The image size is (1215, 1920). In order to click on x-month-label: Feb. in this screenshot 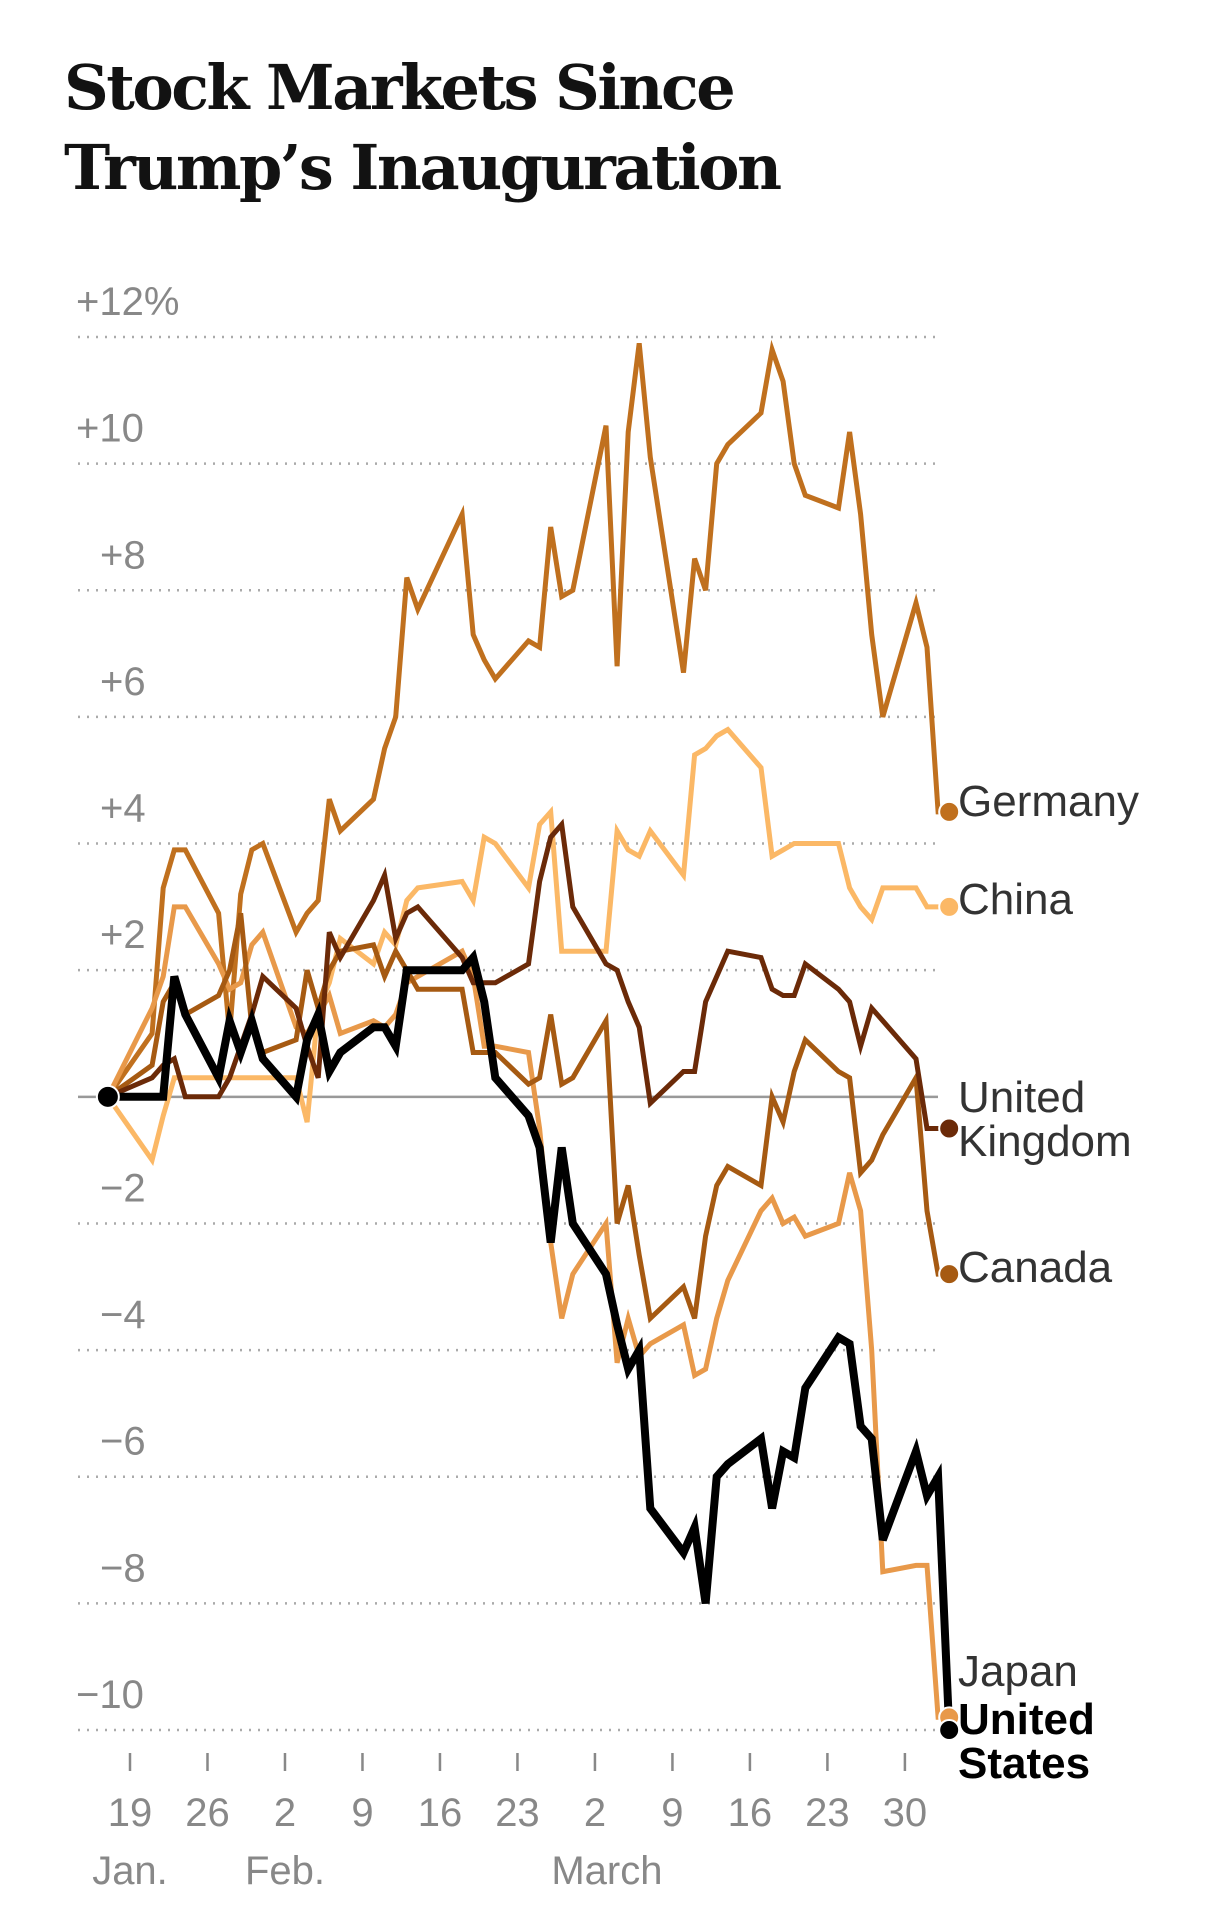, I will do `click(285, 1871)`.